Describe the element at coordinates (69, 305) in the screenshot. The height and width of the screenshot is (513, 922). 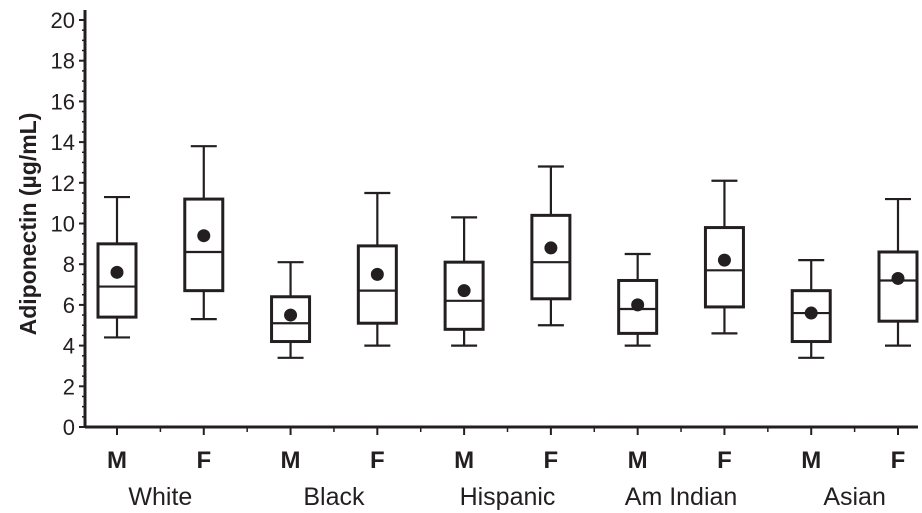
I see `y-tick-label: 6` at that location.